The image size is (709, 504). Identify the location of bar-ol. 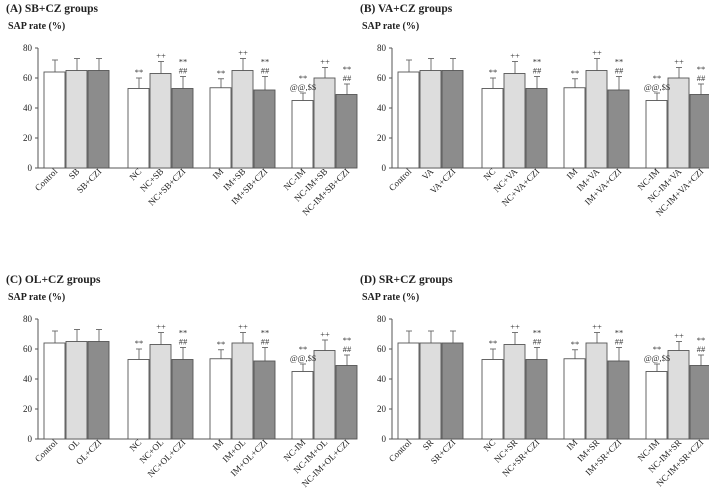
(76, 390).